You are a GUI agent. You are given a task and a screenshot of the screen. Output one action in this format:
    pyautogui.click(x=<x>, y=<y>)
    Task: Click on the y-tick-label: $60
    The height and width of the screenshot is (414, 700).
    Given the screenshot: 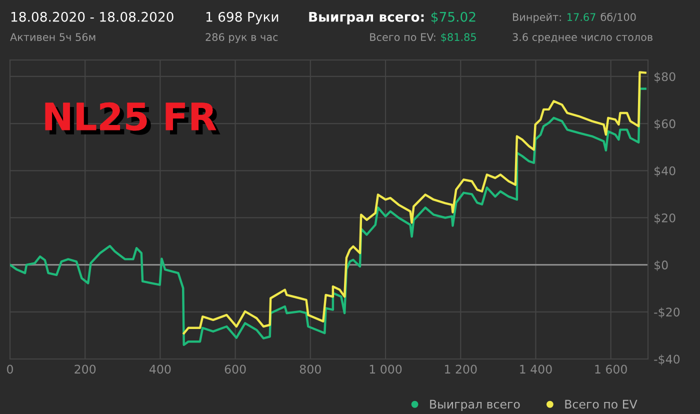 What is the action you would take?
    pyautogui.click(x=665, y=124)
    